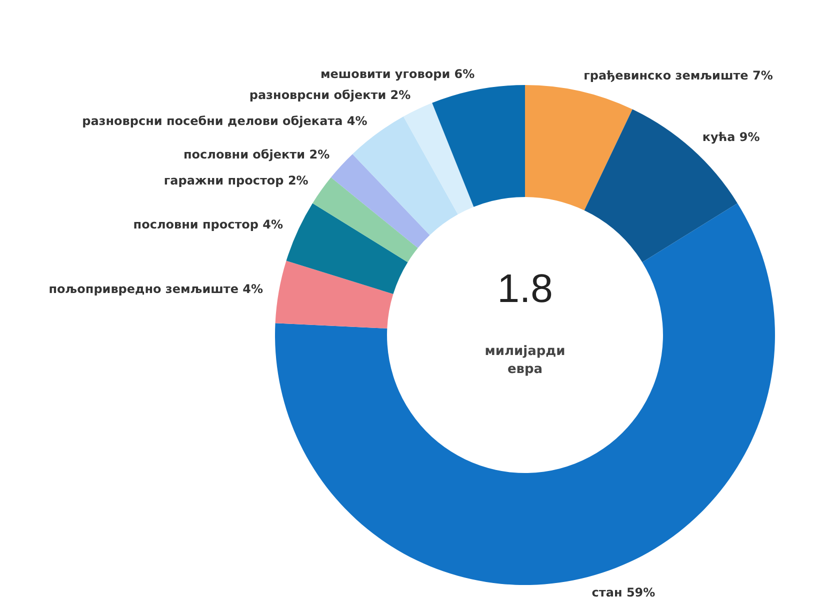  Describe the element at coordinates (225, 121) in the screenshot. I see `slice-label: разноврсни посебни делови објеката 4%` at that location.